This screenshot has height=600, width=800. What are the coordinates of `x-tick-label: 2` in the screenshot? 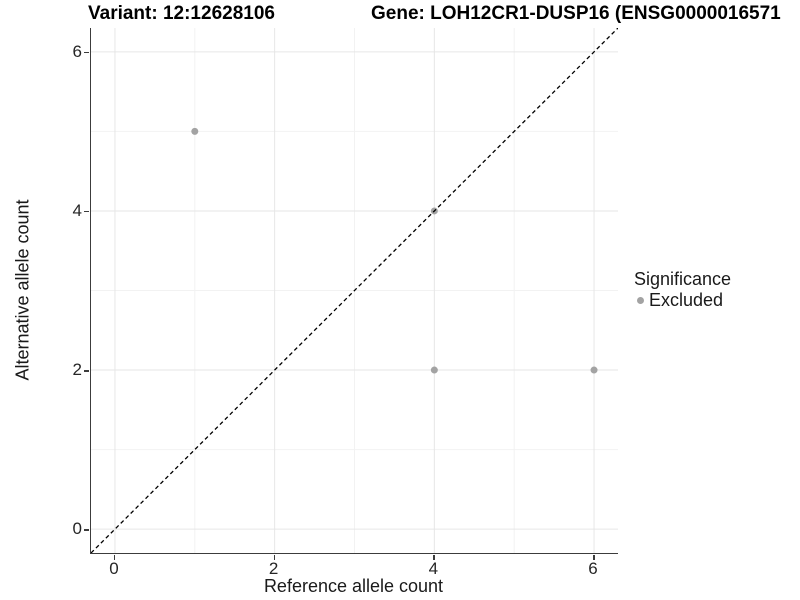 It's located at (273, 568).